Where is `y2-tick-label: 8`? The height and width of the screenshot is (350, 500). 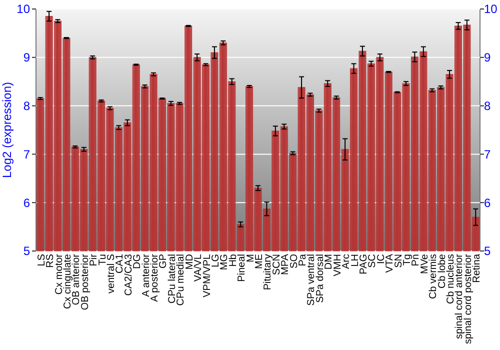 y2-tick-label: 8 is located at coordinates (487, 106).